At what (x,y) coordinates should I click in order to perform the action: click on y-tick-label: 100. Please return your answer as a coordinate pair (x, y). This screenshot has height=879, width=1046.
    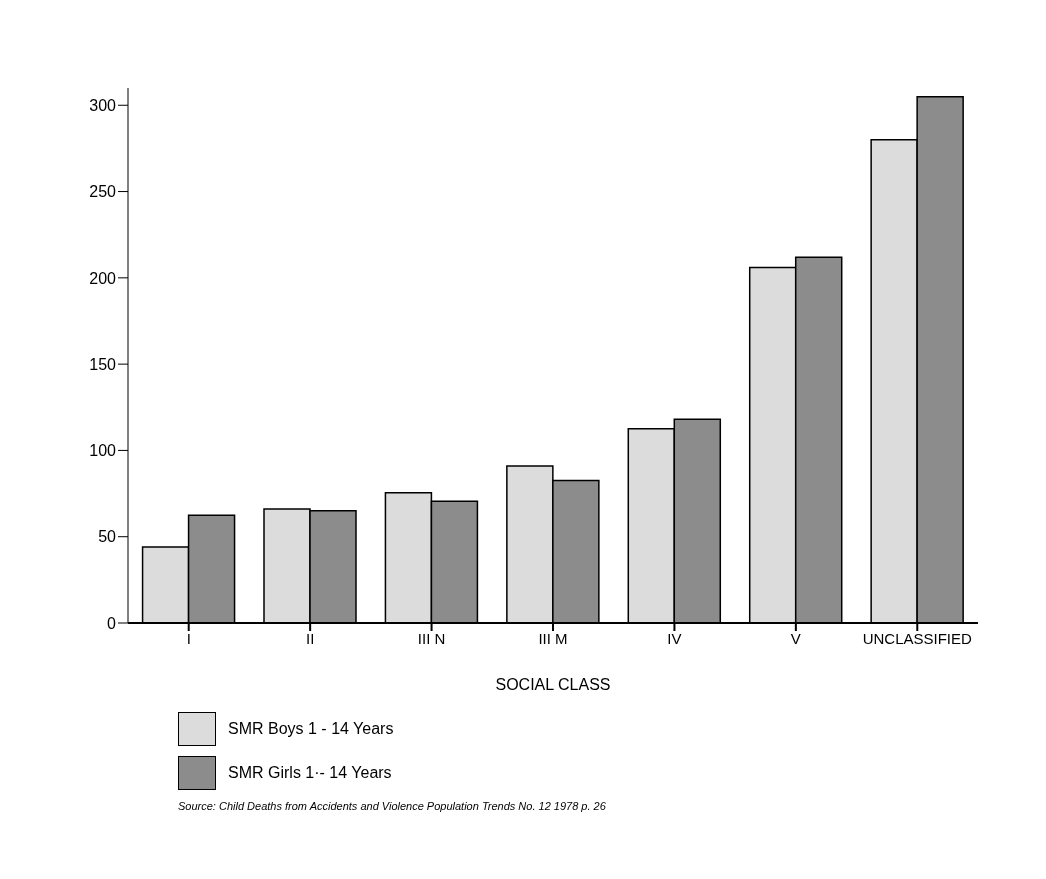
    Looking at the image, I should click on (103, 451).